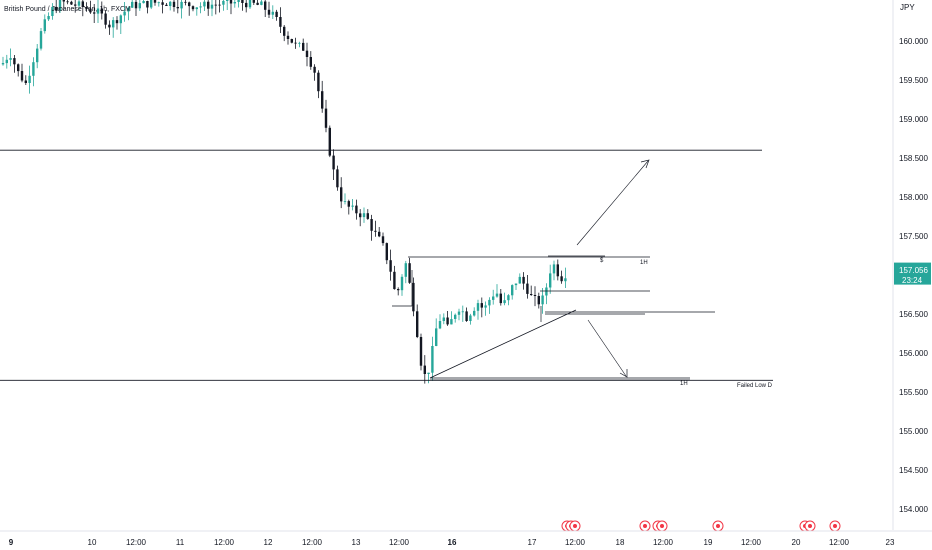  I want to click on time-scale, so click(446, 540).